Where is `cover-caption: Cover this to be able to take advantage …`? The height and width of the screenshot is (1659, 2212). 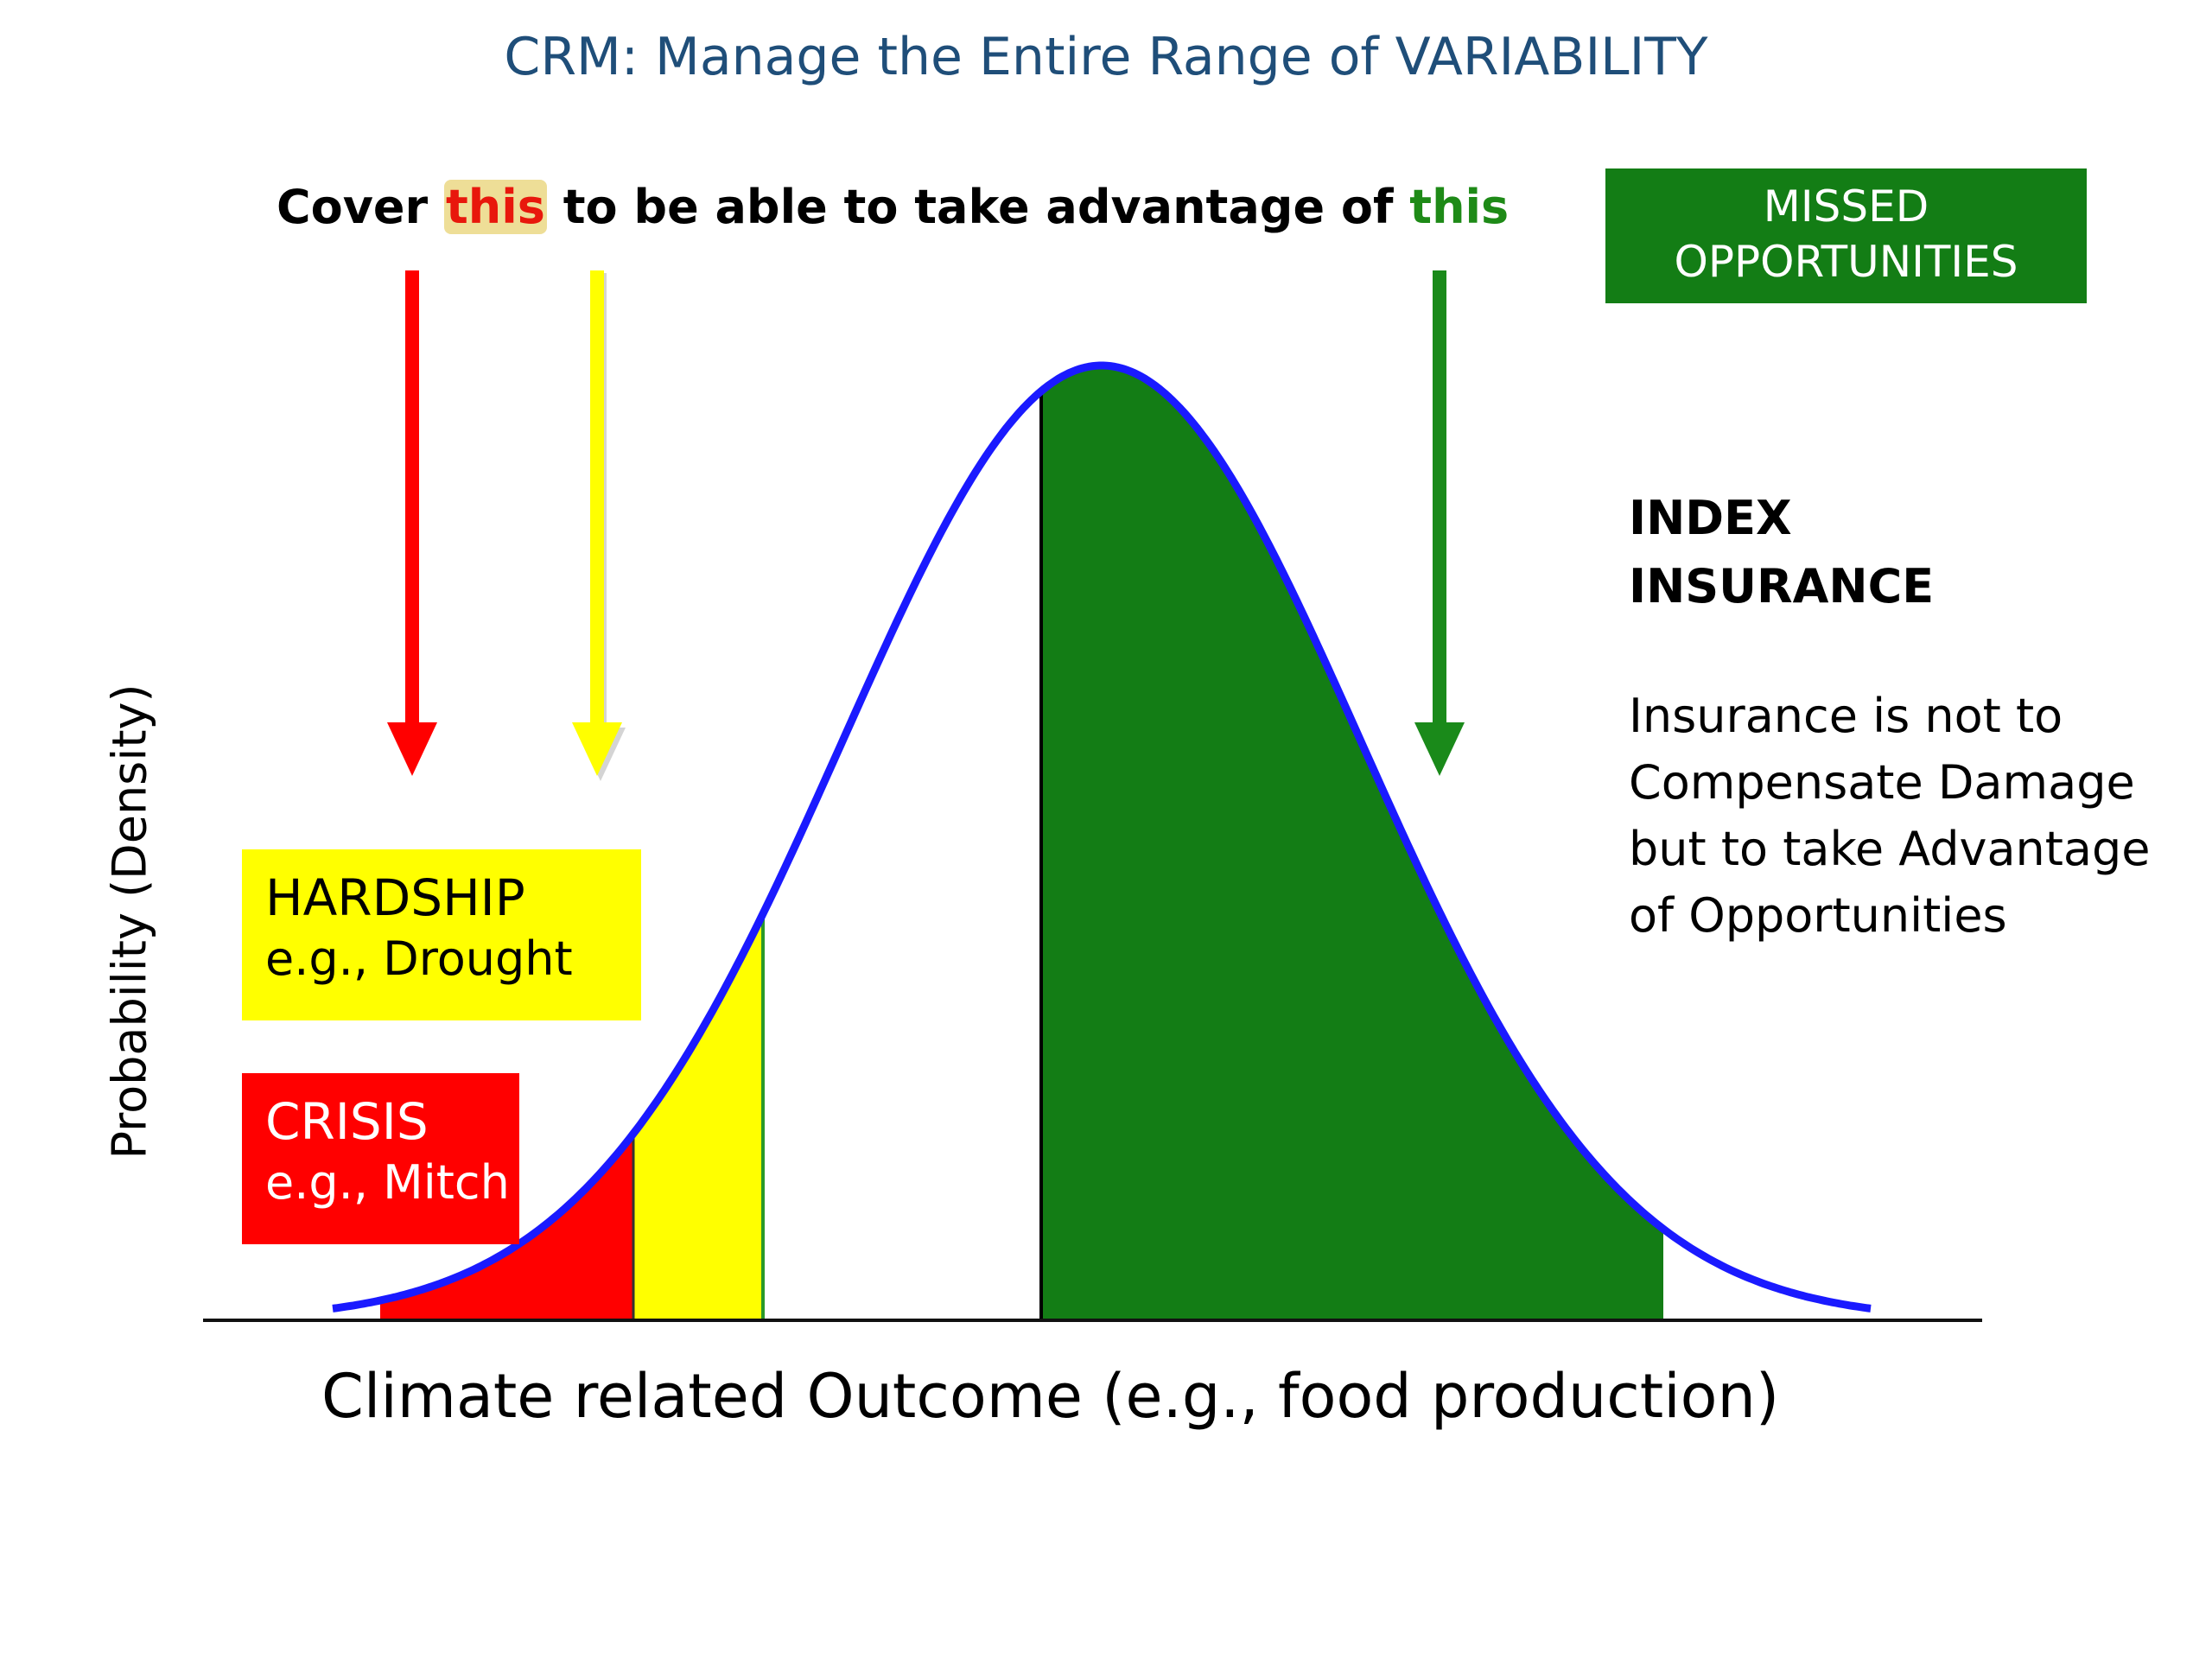 cover-caption: Cover this to be able to take advantage … is located at coordinates (892, 208).